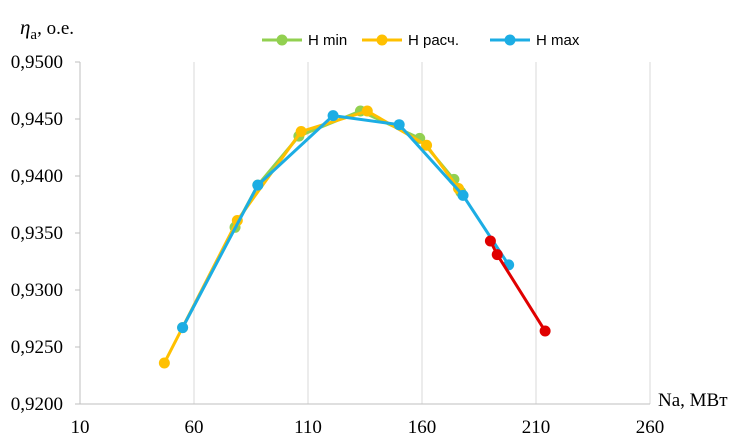 The height and width of the screenshot is (444, 751). I want to click on x-tick-label: 160, so click(422, 427).